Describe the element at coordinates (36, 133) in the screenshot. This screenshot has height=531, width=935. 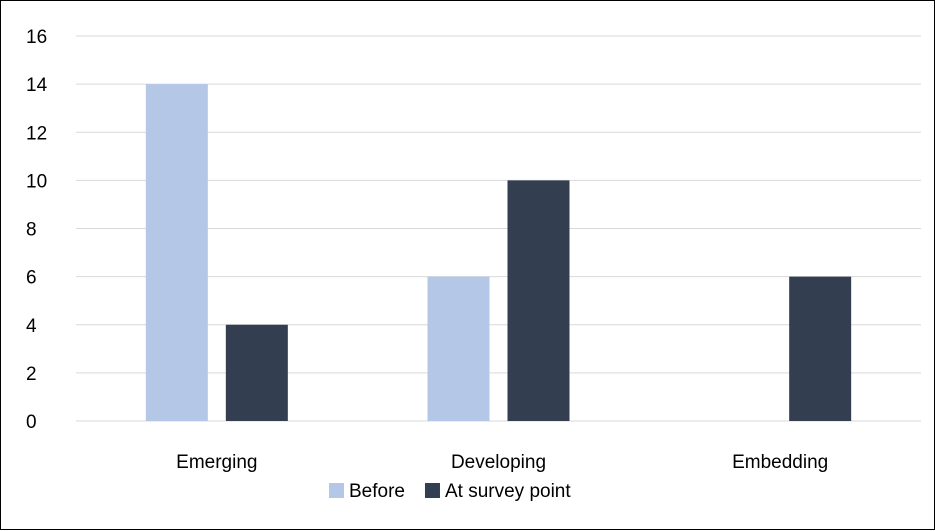
I see `y-tick-label: 12` at that location.